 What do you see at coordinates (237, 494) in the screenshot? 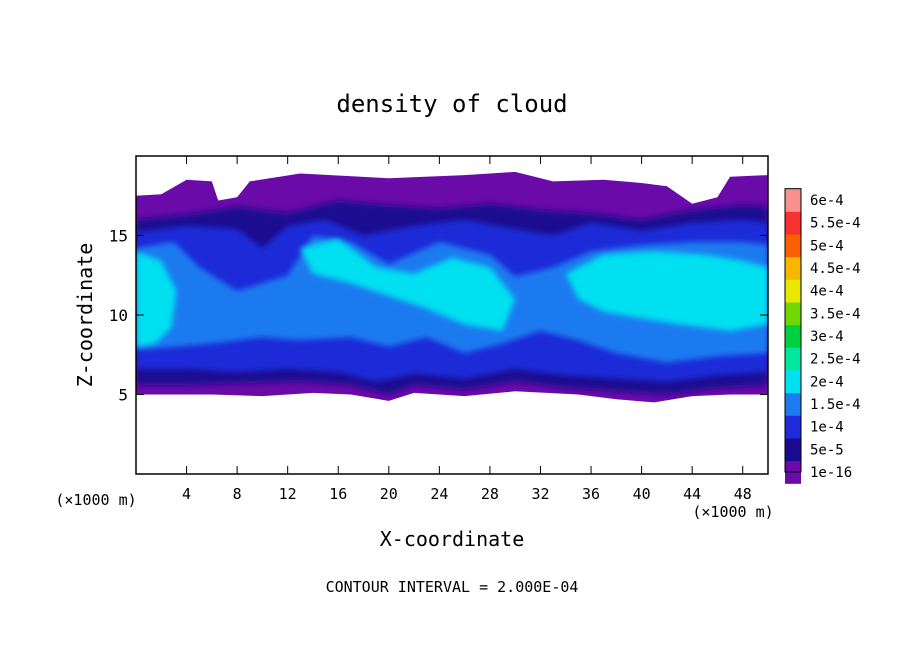
I see `x-tick-label: 8` at bounding box center [237, 494].